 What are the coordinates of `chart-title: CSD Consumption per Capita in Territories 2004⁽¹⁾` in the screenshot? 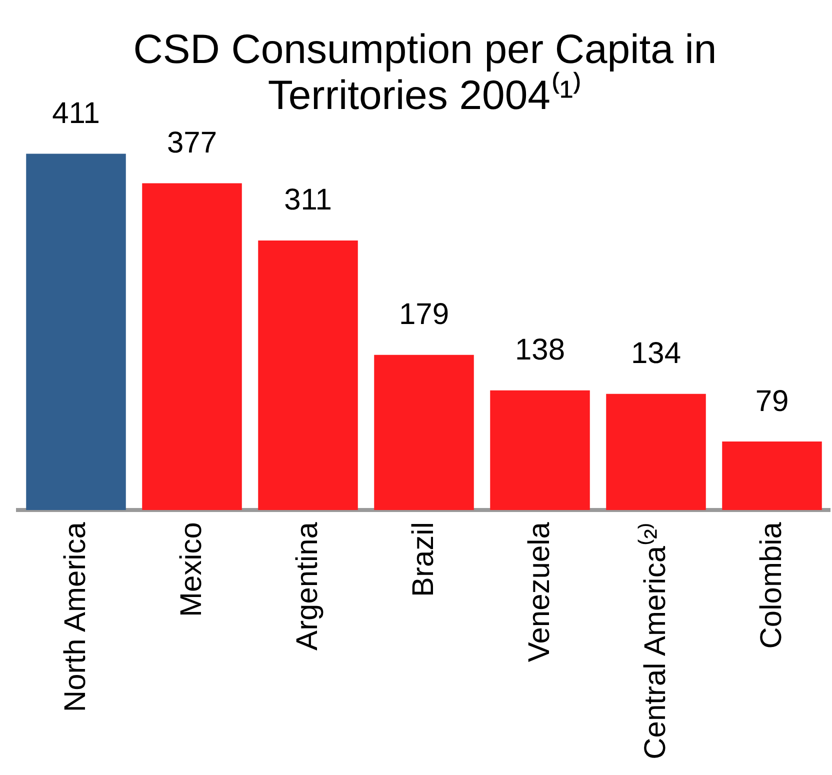 It's located at (425, 72).